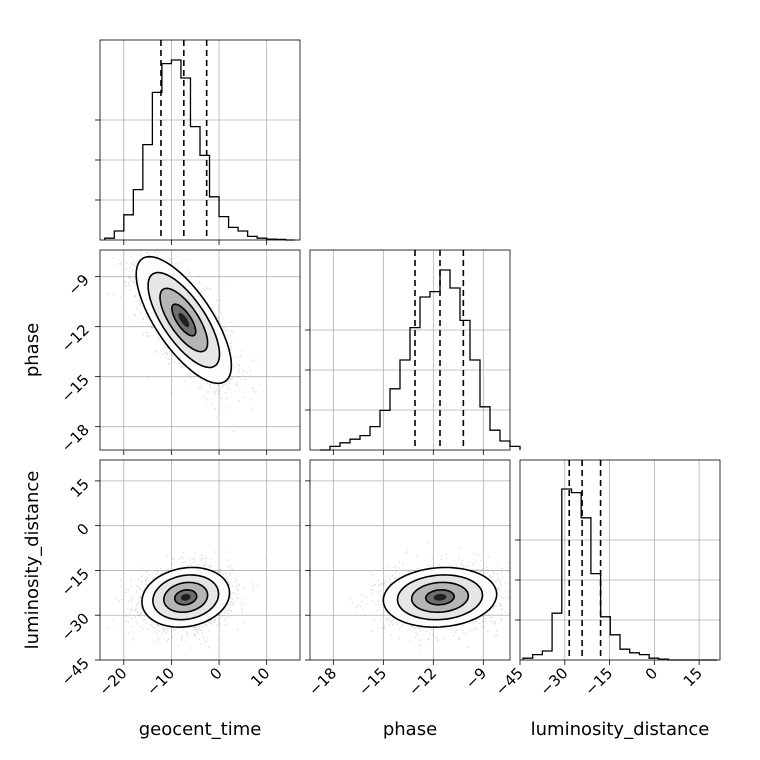 This screenshot has height=760, width=760. What do you see at coordinates (32, 350) in the screenshot?
I see `y-axis-label-phase: phase` at bounding box center [32, 350].